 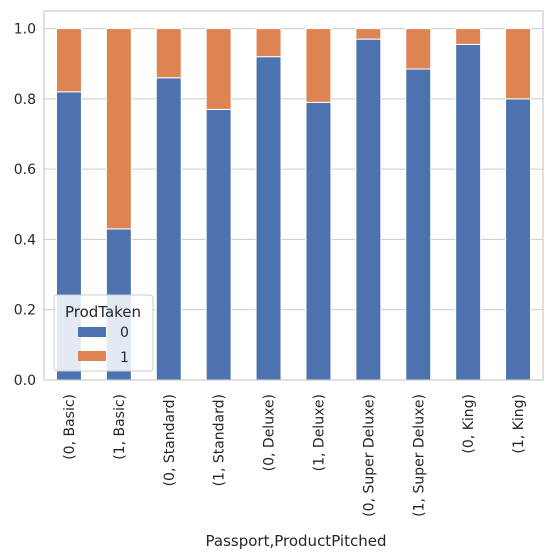 What do you see at coordinates (319, 432) in the screenshot?
I see `x-tick-label: (1, Deluxe)` at bounding box center [319, 432].